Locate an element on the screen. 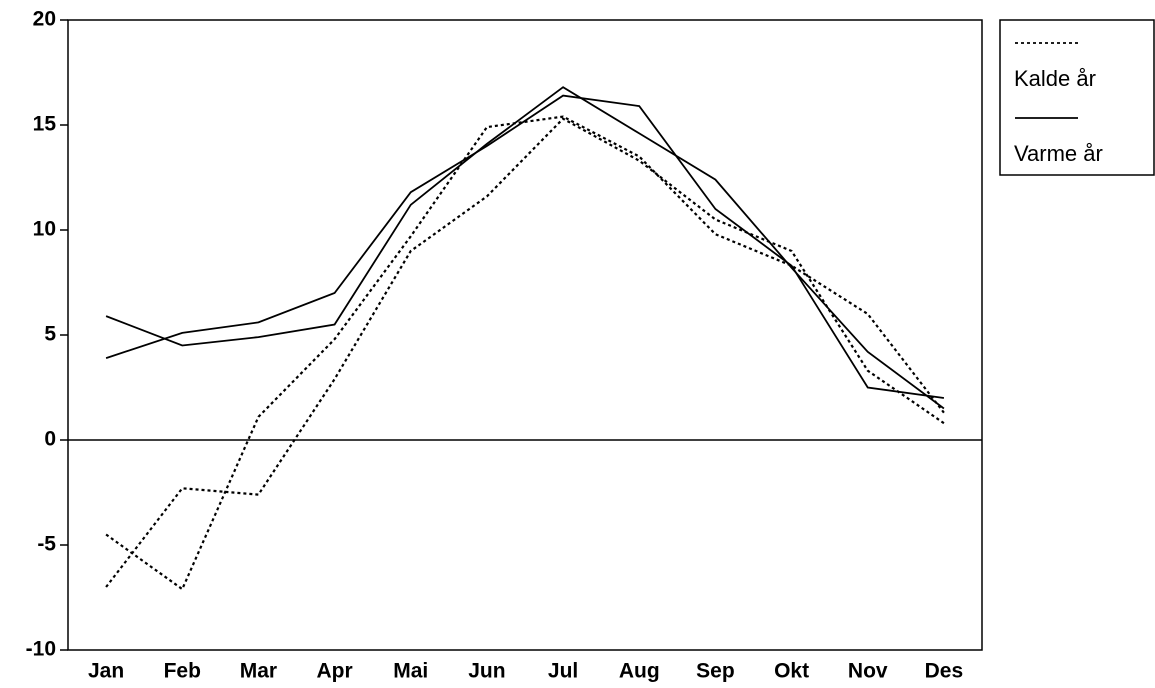  y-tick-label: 5 is located at coordinates (50, 334).